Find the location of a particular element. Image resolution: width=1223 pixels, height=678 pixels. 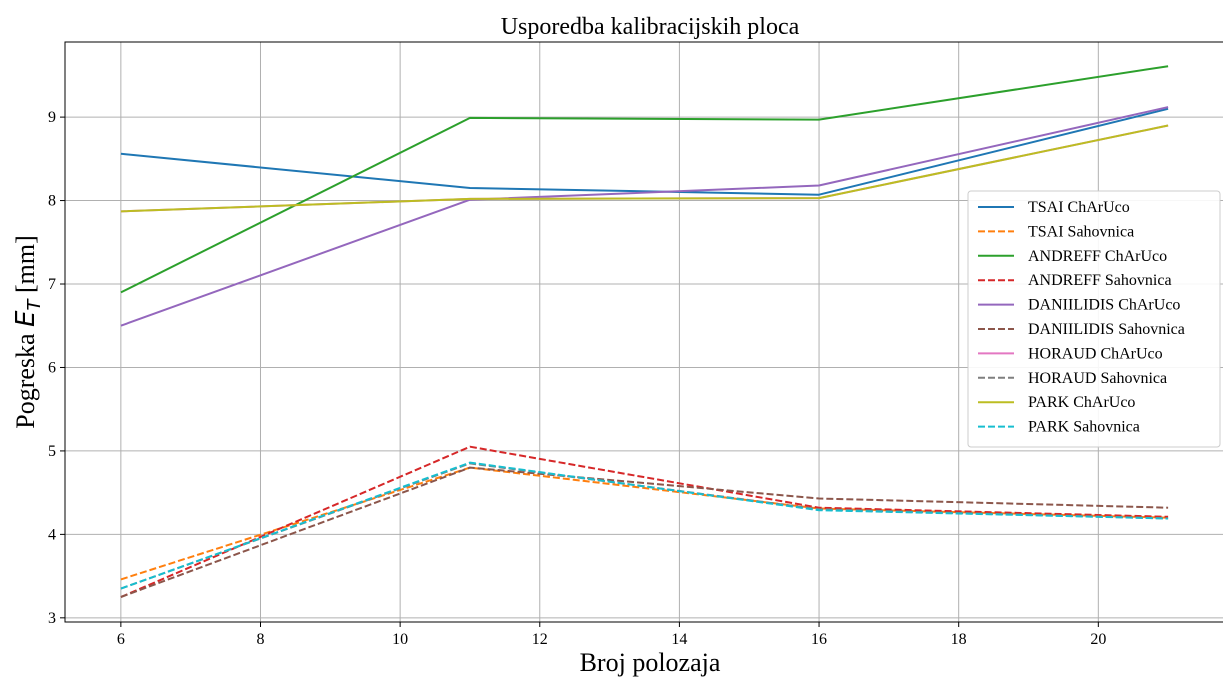

x-tick-label: 16 is located at coordinates (819, 639).